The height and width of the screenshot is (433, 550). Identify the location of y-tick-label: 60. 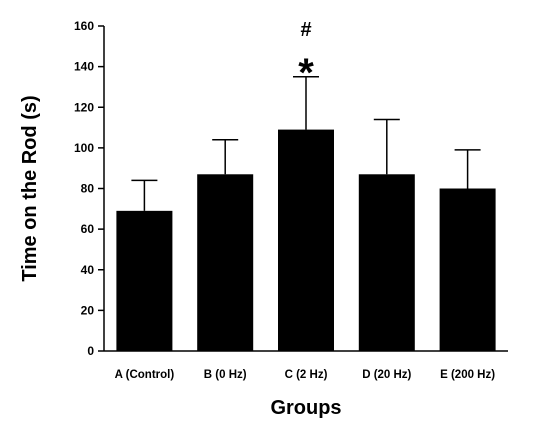
(88, 229).